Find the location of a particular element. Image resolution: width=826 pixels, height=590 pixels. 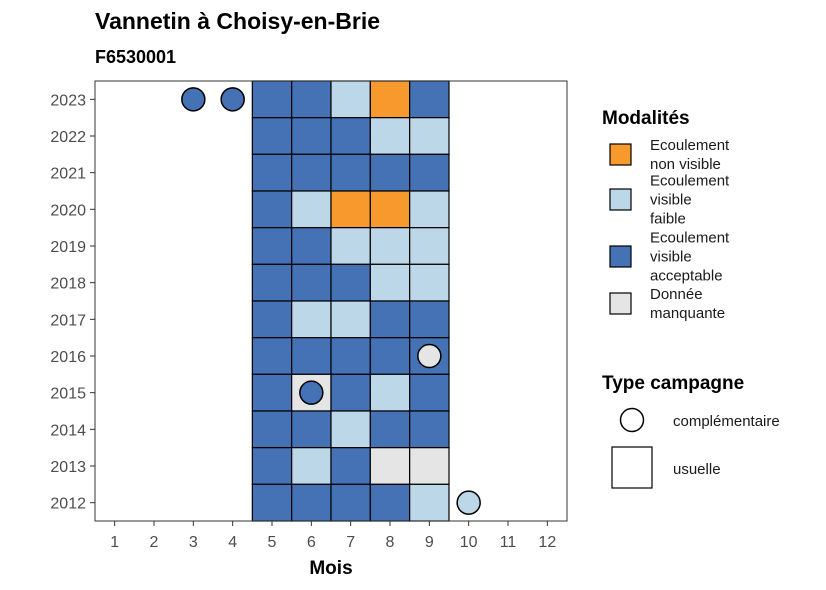

x-axis-title: Mois is located at coordinates (330, 568).